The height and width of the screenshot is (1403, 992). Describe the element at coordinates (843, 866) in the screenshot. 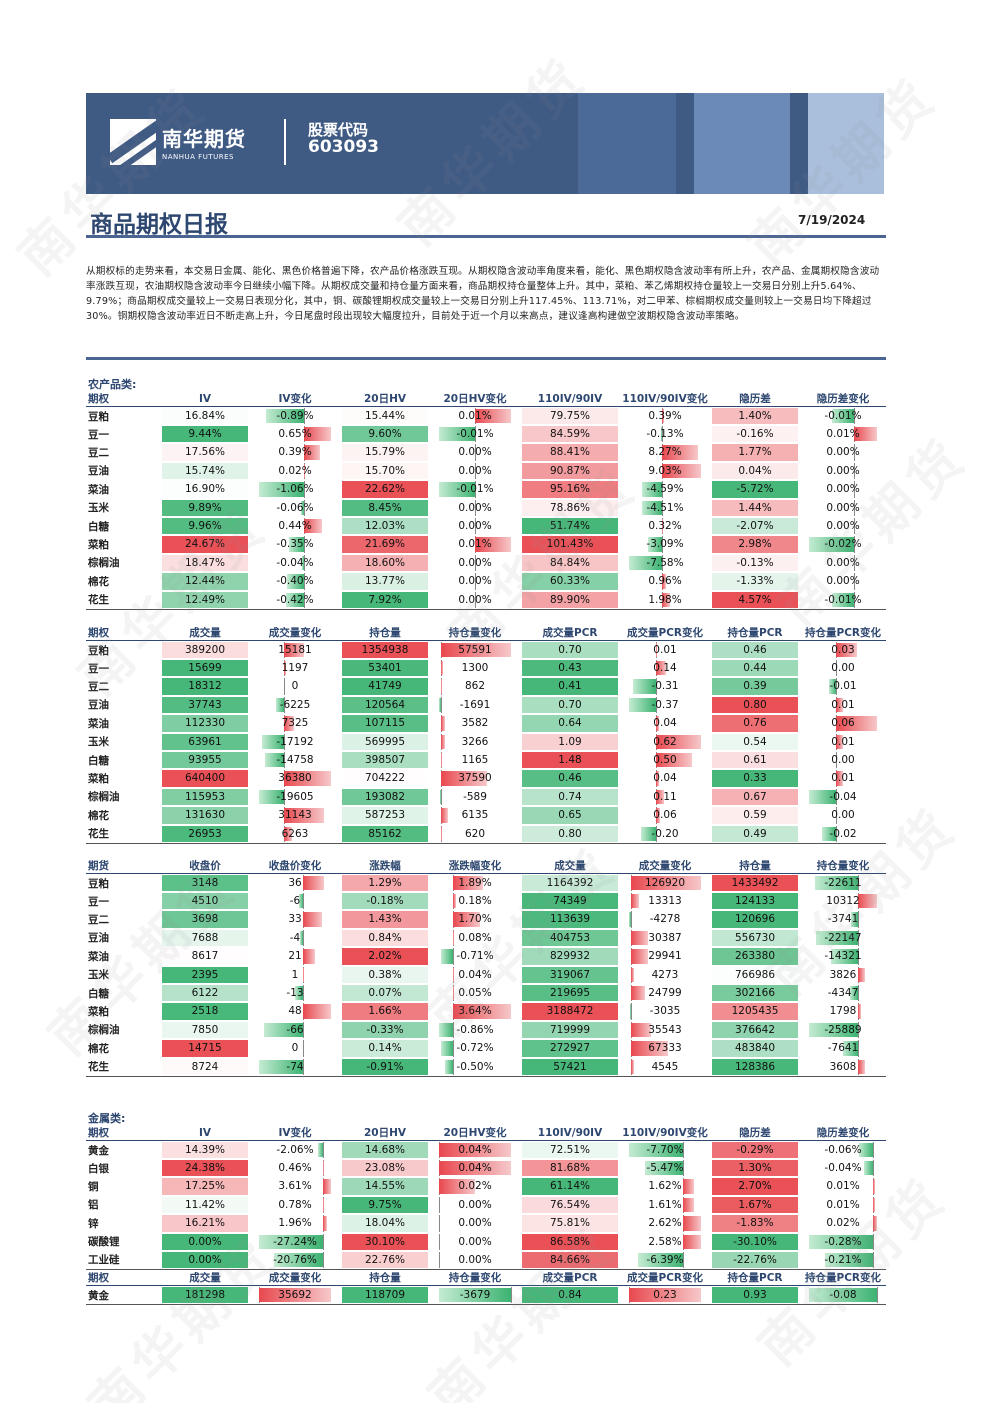

I see `column-header: 持仓量变化` at that location.